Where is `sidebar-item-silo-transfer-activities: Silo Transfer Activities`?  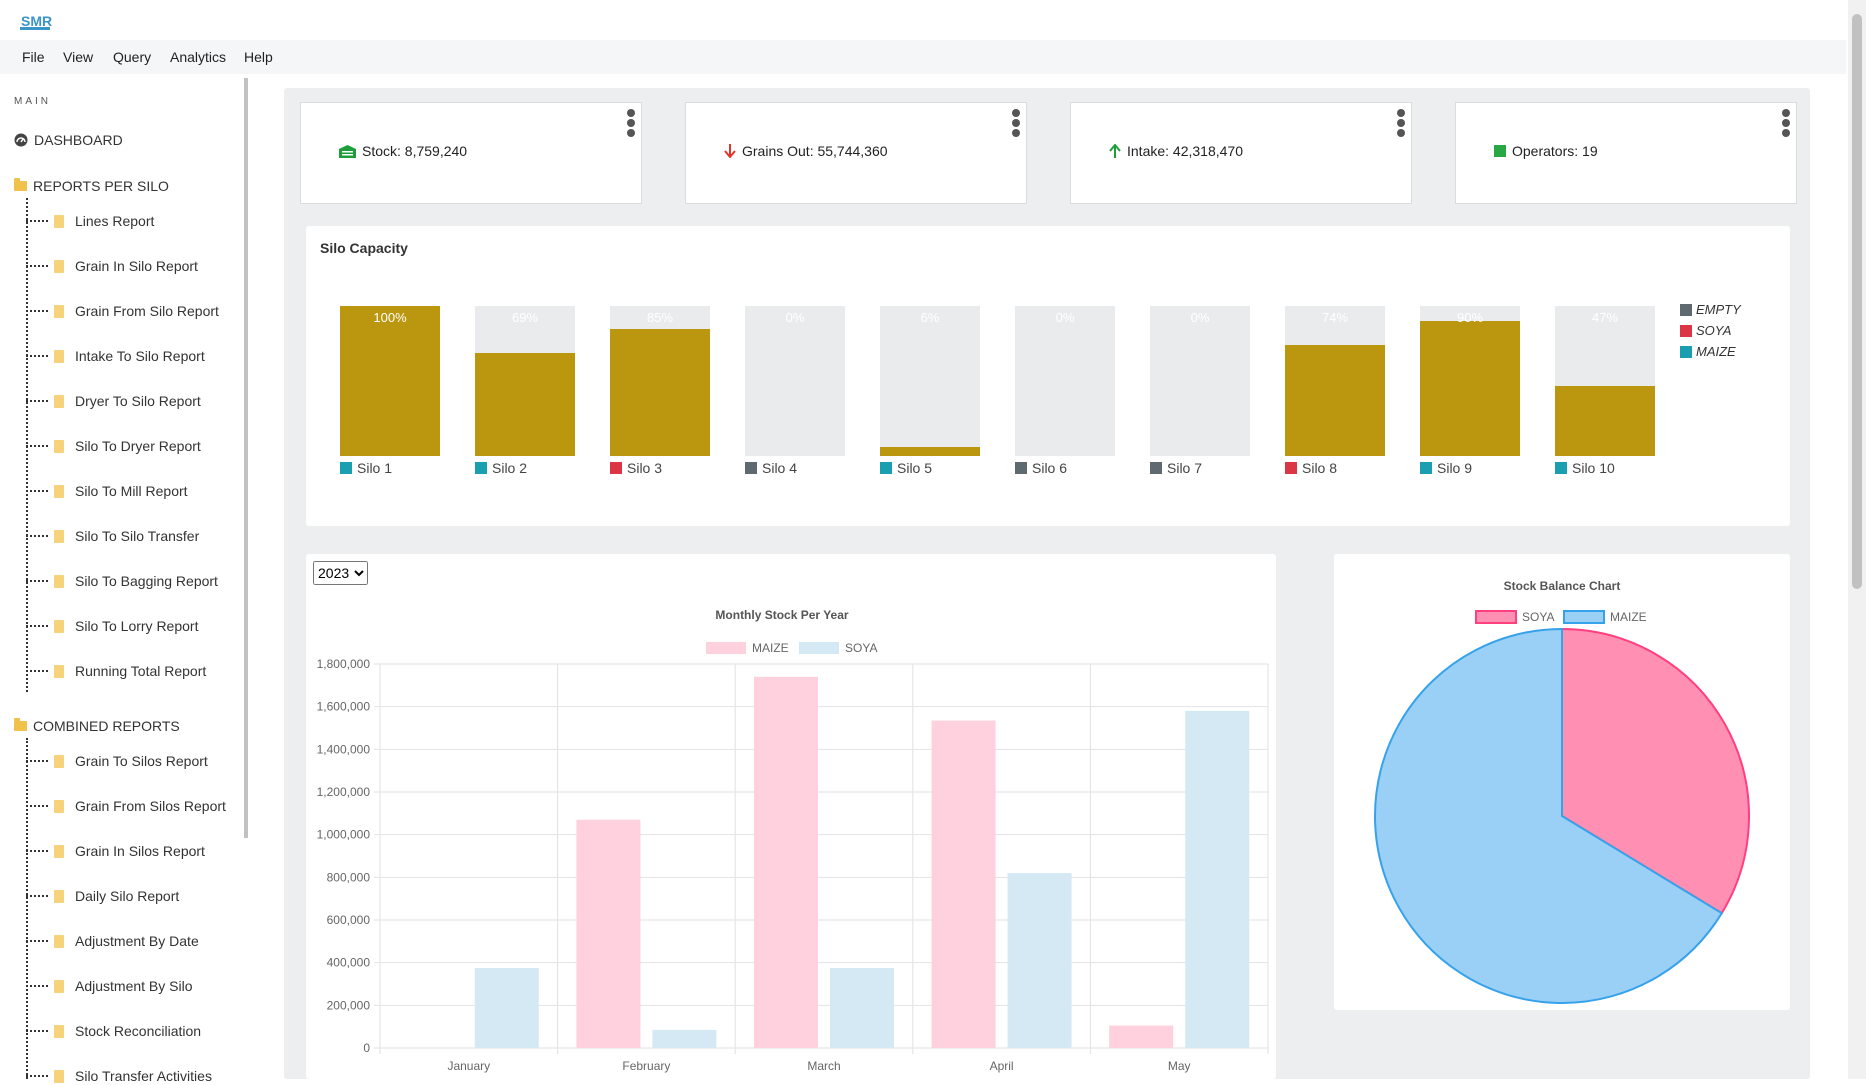
sidebar-item-silo-transfer-activities: Silo Transfer Activities is located at coordinates (119, 1076).